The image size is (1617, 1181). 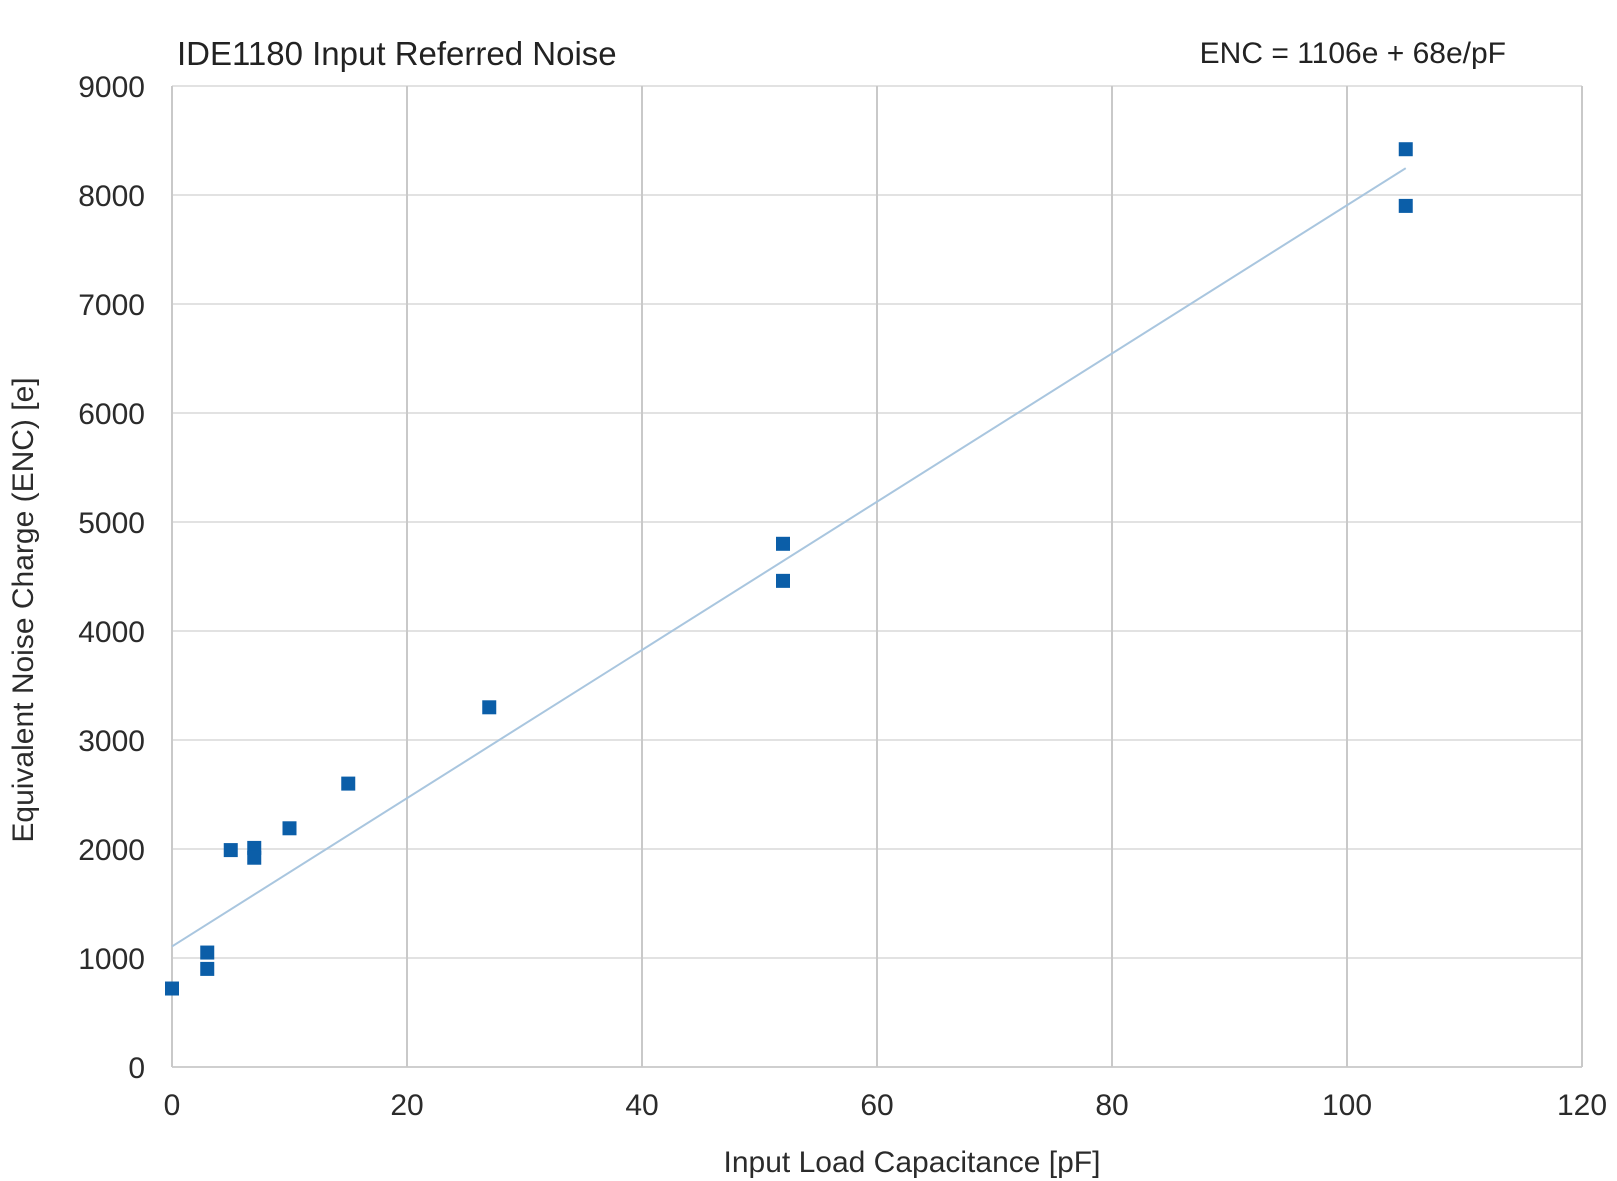 What do you see at coordinates (1111, 1105) in the screenshot?
I see `x-tick-label: 80` at bounding box center [1111, 1105].